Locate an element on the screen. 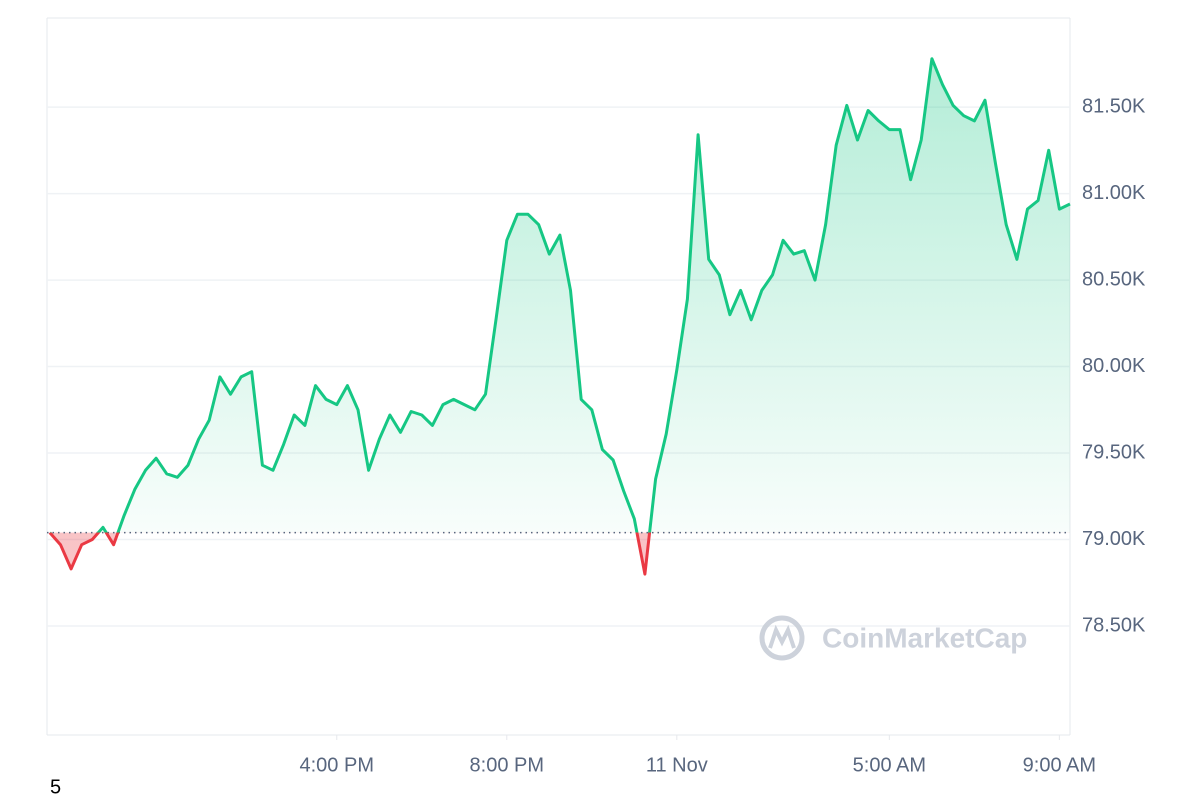  page-note: 5 is located at coordinates (55, 787).